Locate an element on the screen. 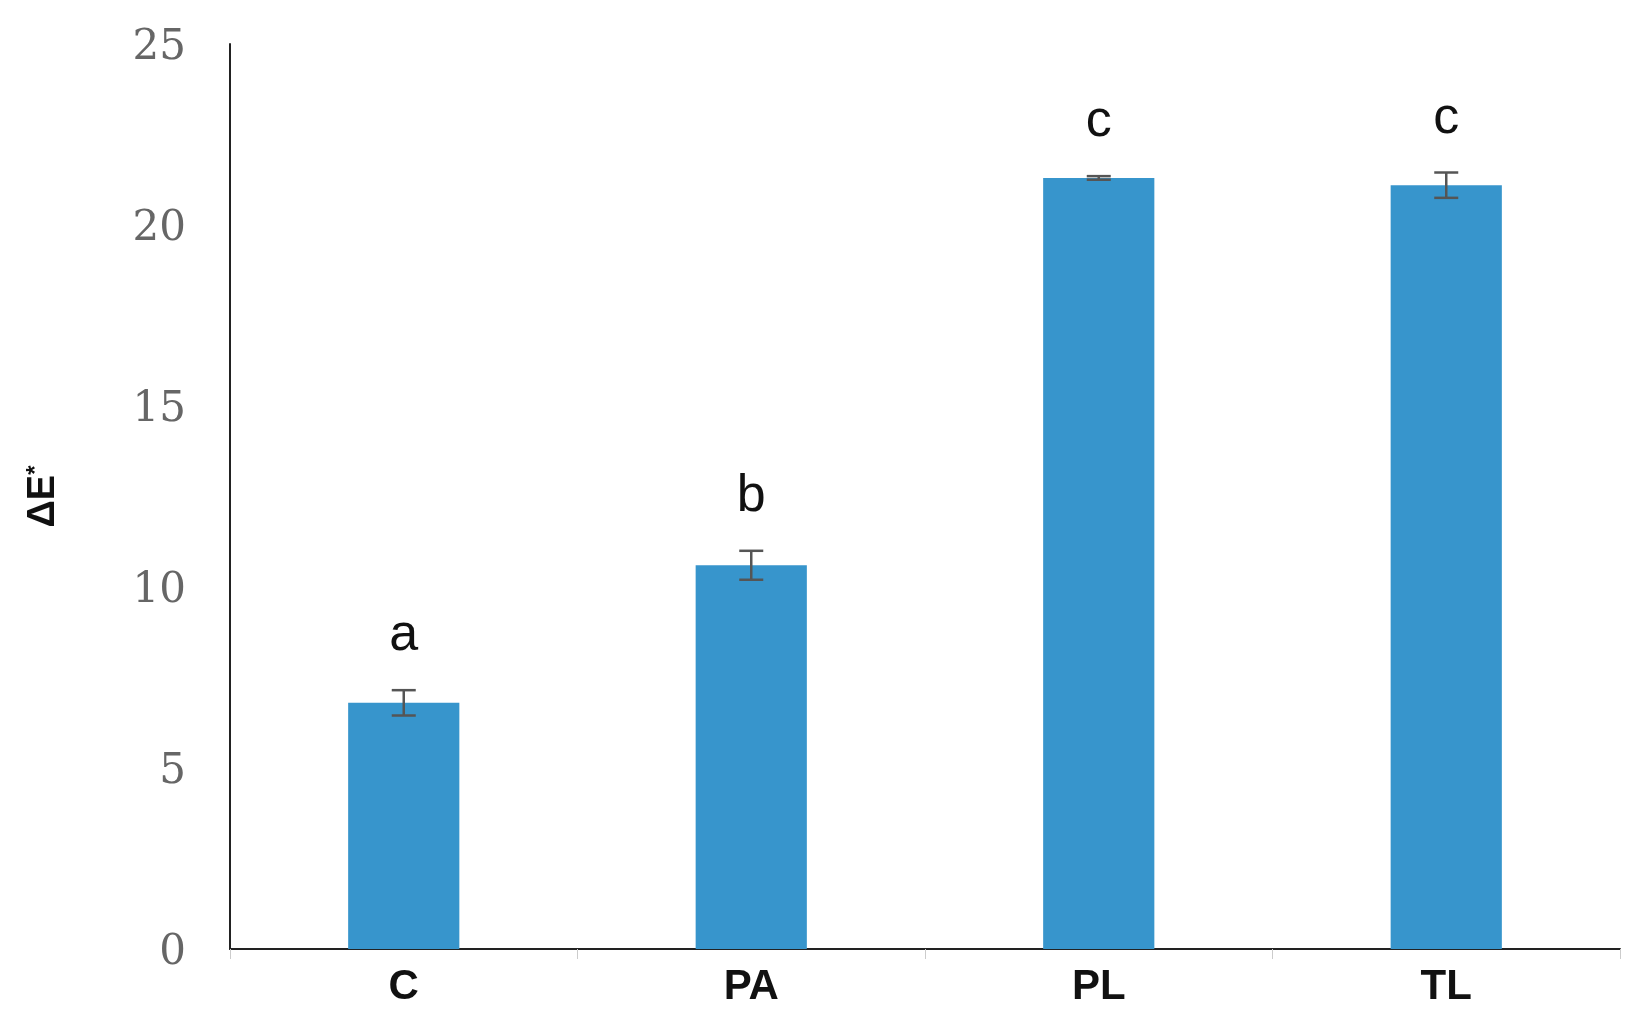 This screenshot has height=1031, width=1632. x-tick-label: TL is located at coordinates (1446, 984).